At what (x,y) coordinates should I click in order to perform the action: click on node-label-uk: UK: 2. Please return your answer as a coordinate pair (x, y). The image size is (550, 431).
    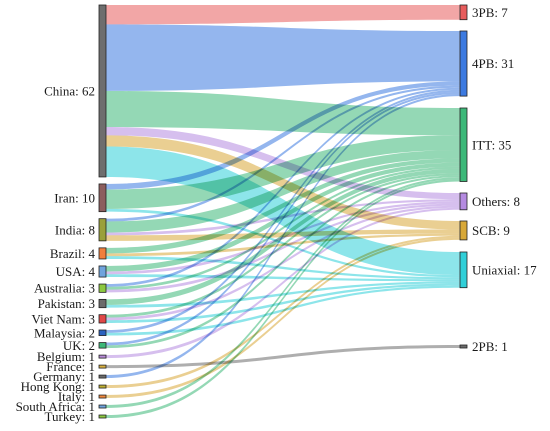
    Looking at the image, I should click on (79, 345).